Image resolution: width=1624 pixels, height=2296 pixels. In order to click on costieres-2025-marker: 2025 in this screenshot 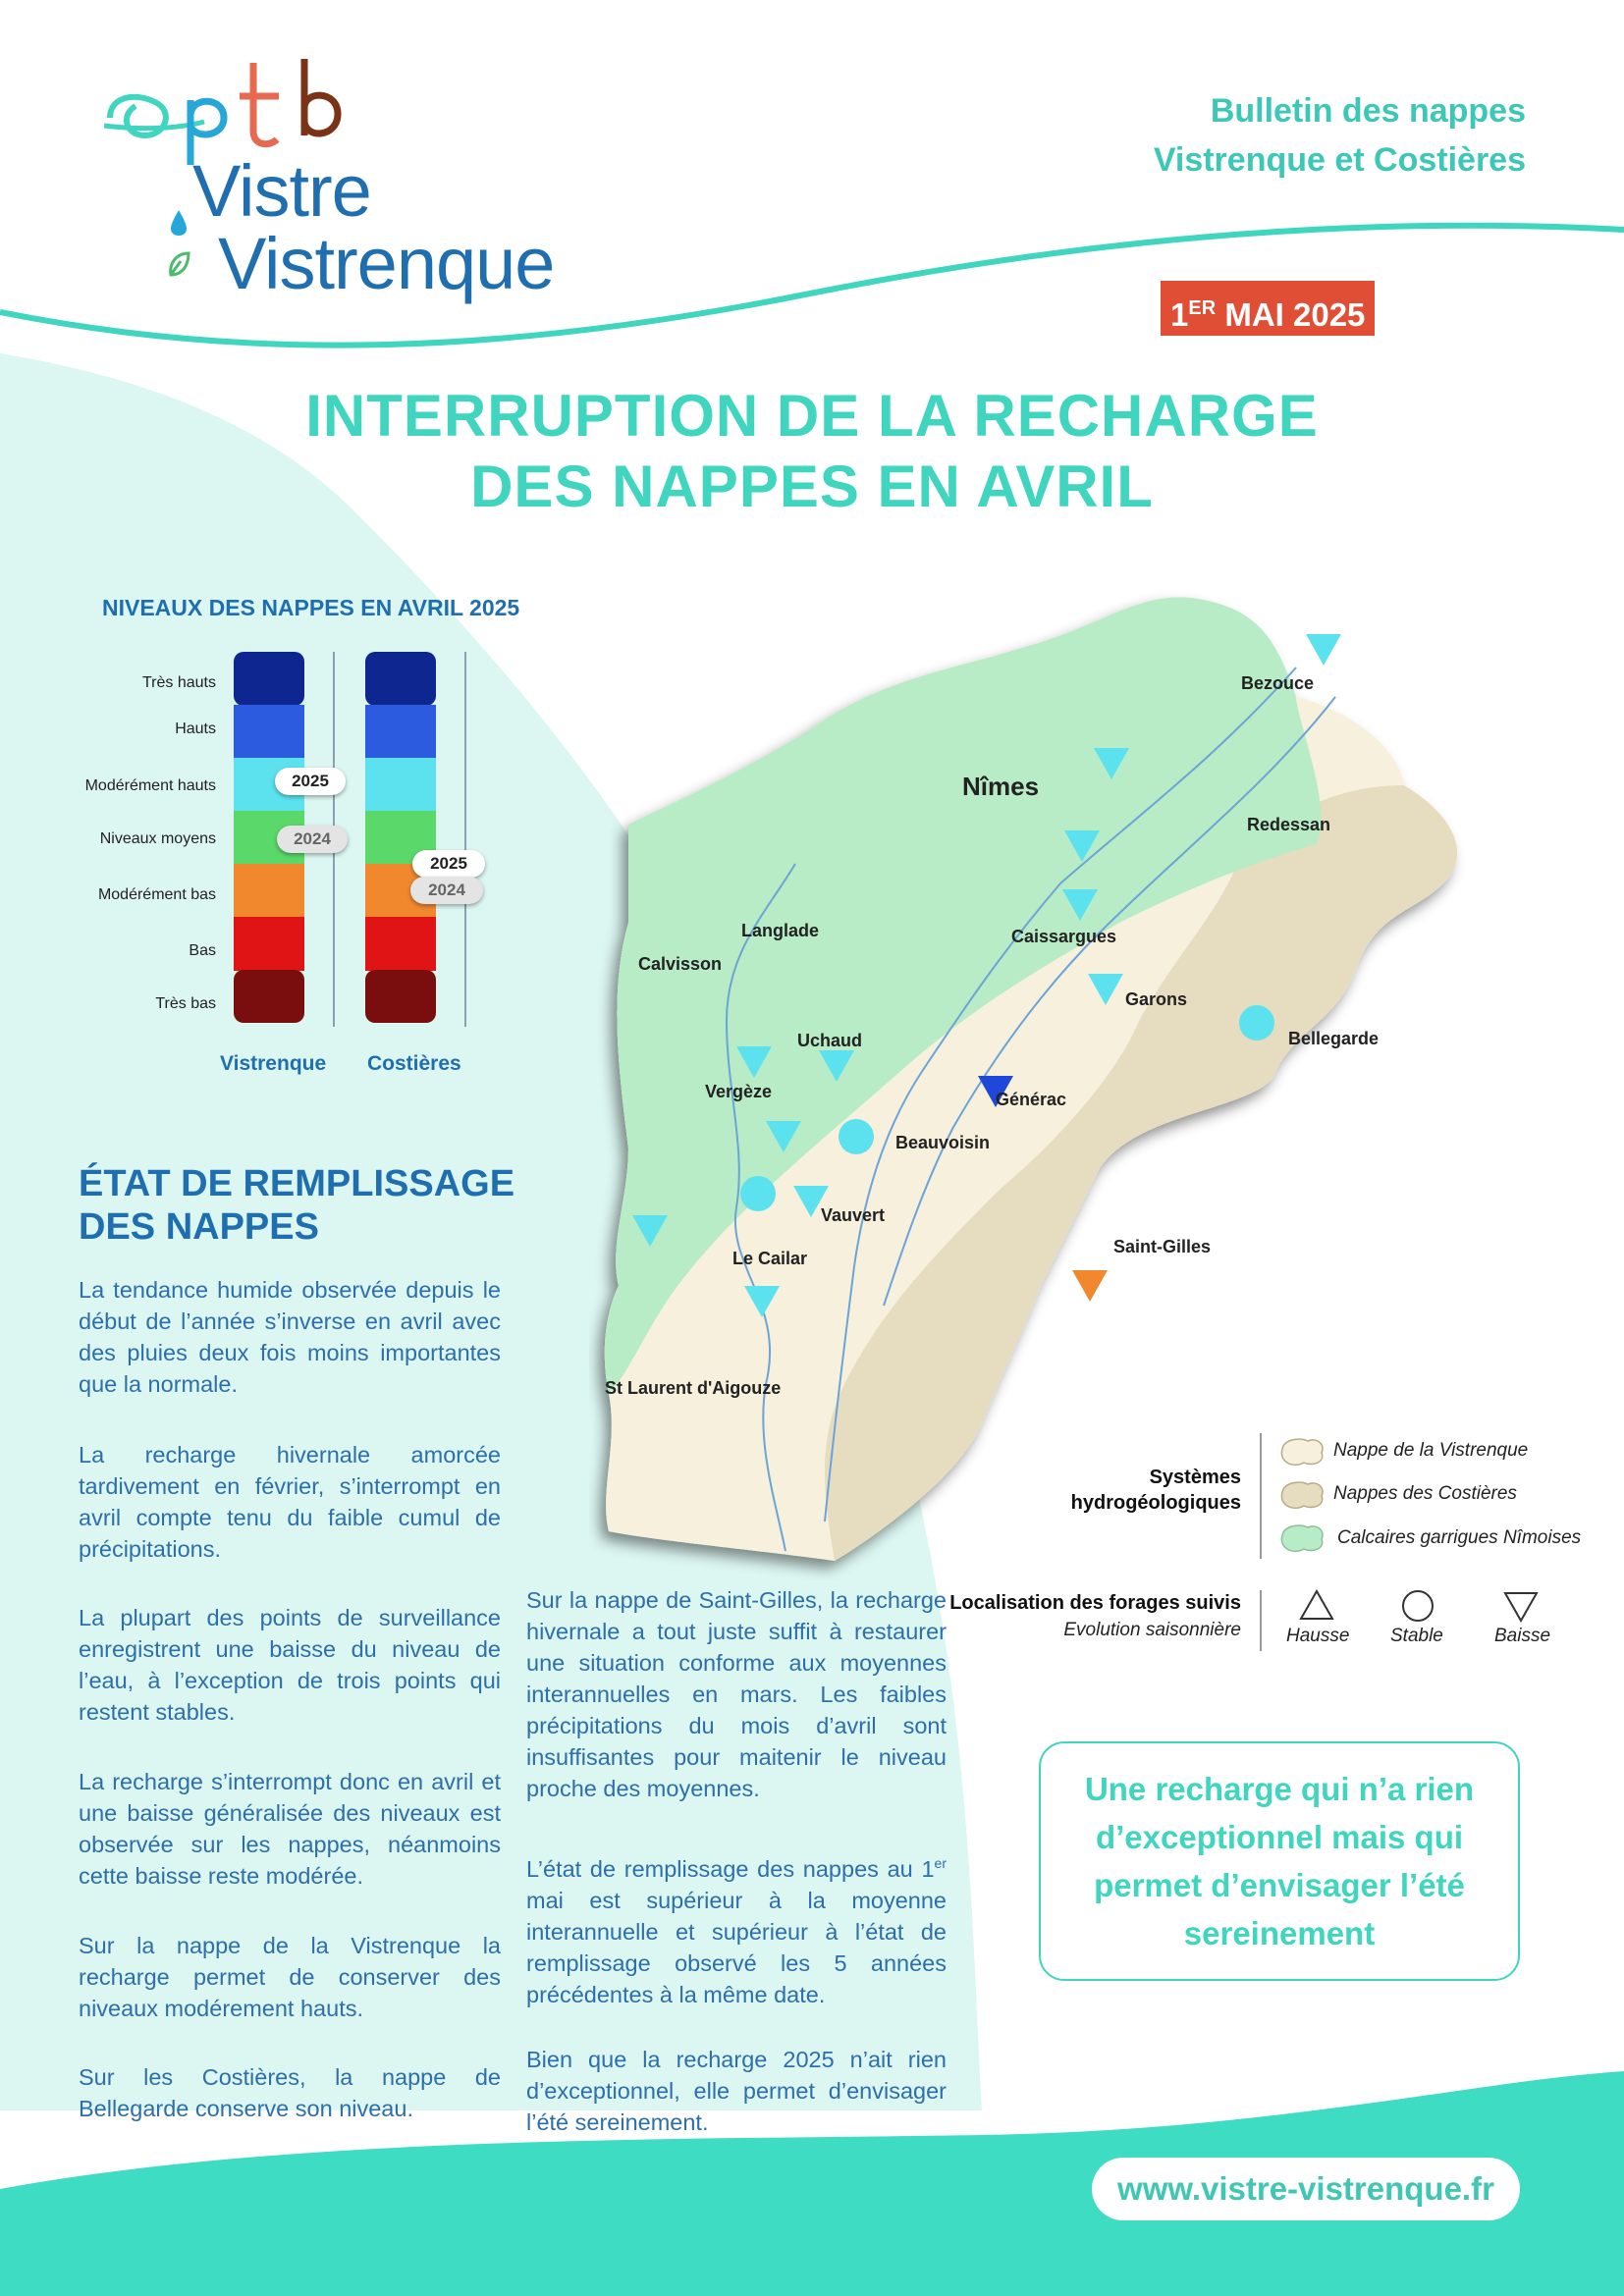, I will do `click(448, 864)`.